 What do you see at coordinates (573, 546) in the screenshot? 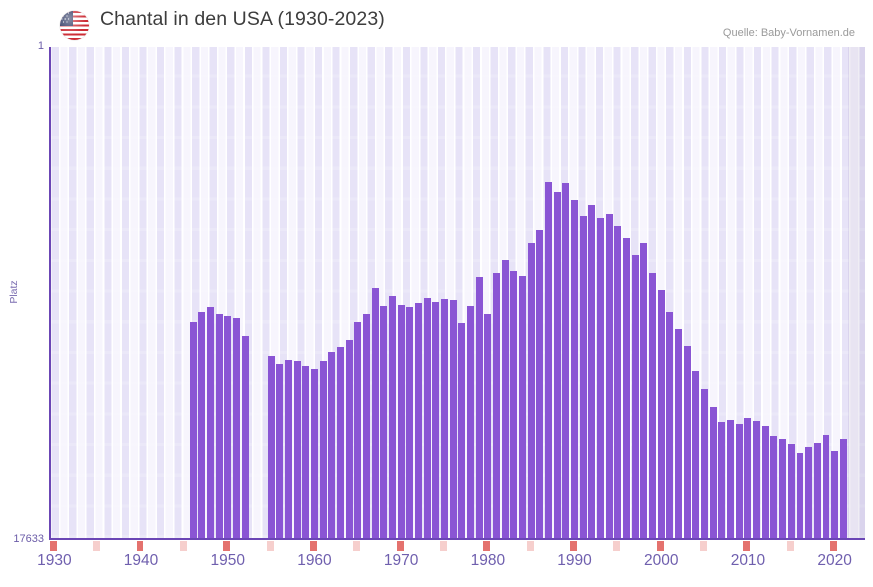
I see `year-marker-1990` at bounding box center [573, 546].